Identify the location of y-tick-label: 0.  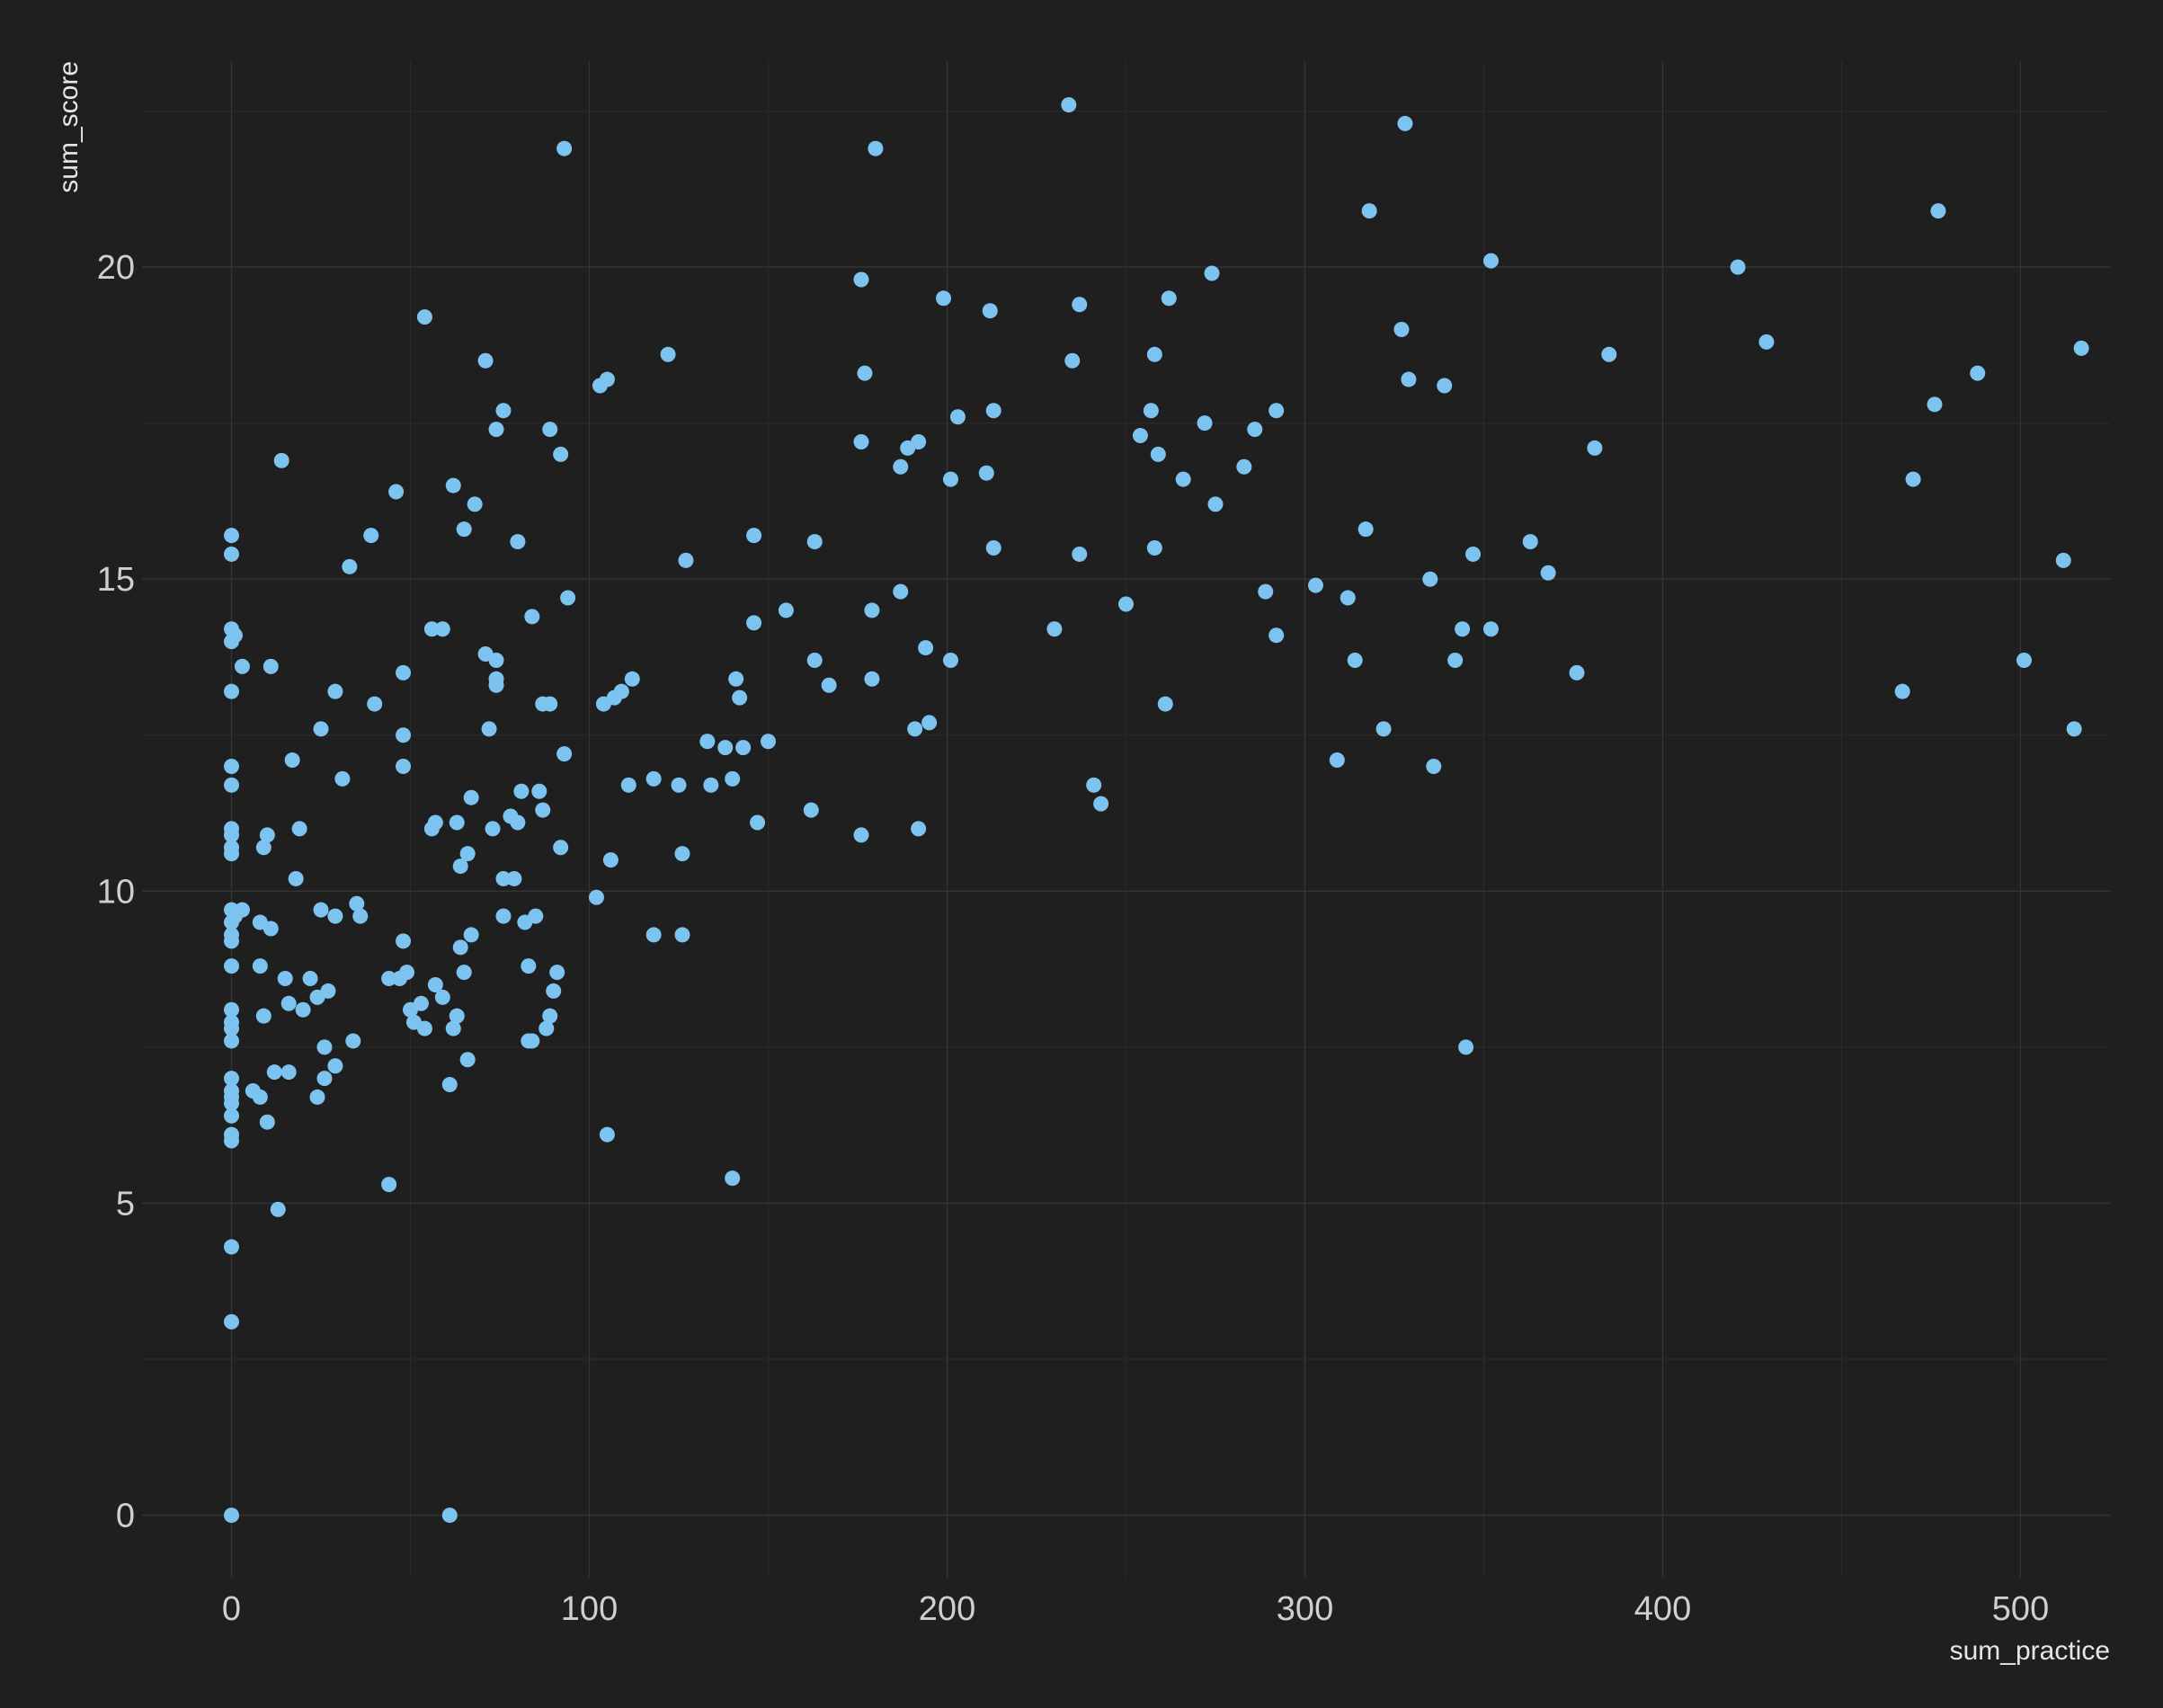
(125, 1516).